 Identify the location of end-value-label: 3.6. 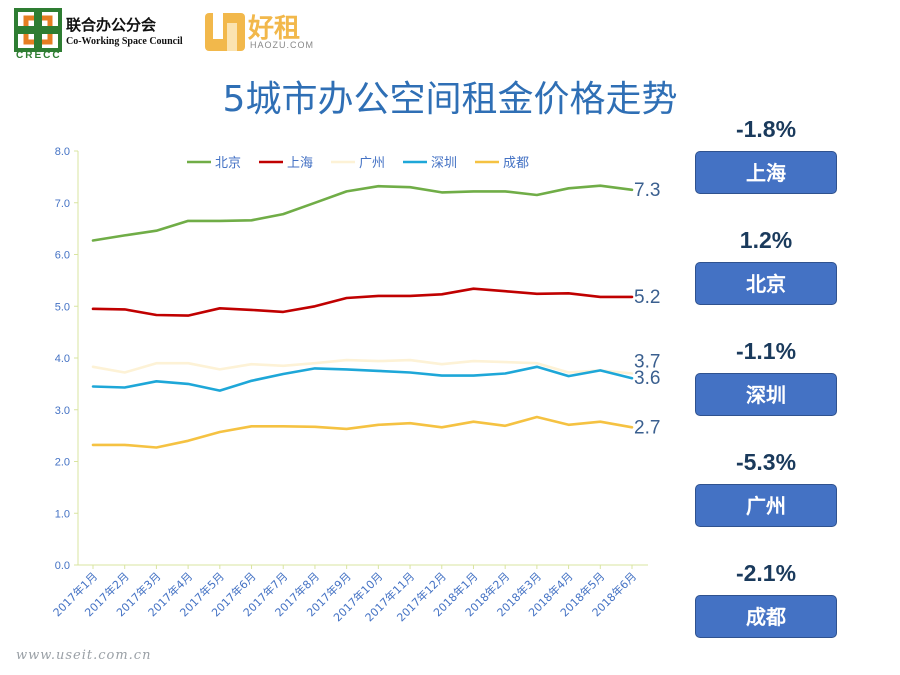
(647, 378).